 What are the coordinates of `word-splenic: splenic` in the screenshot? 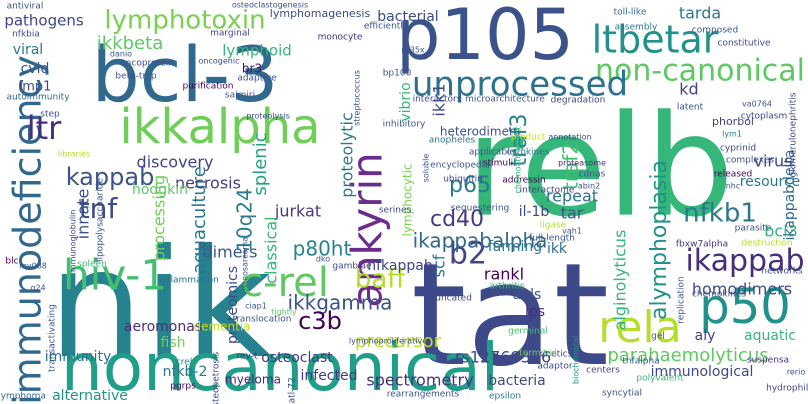 It's located at (260, 163).